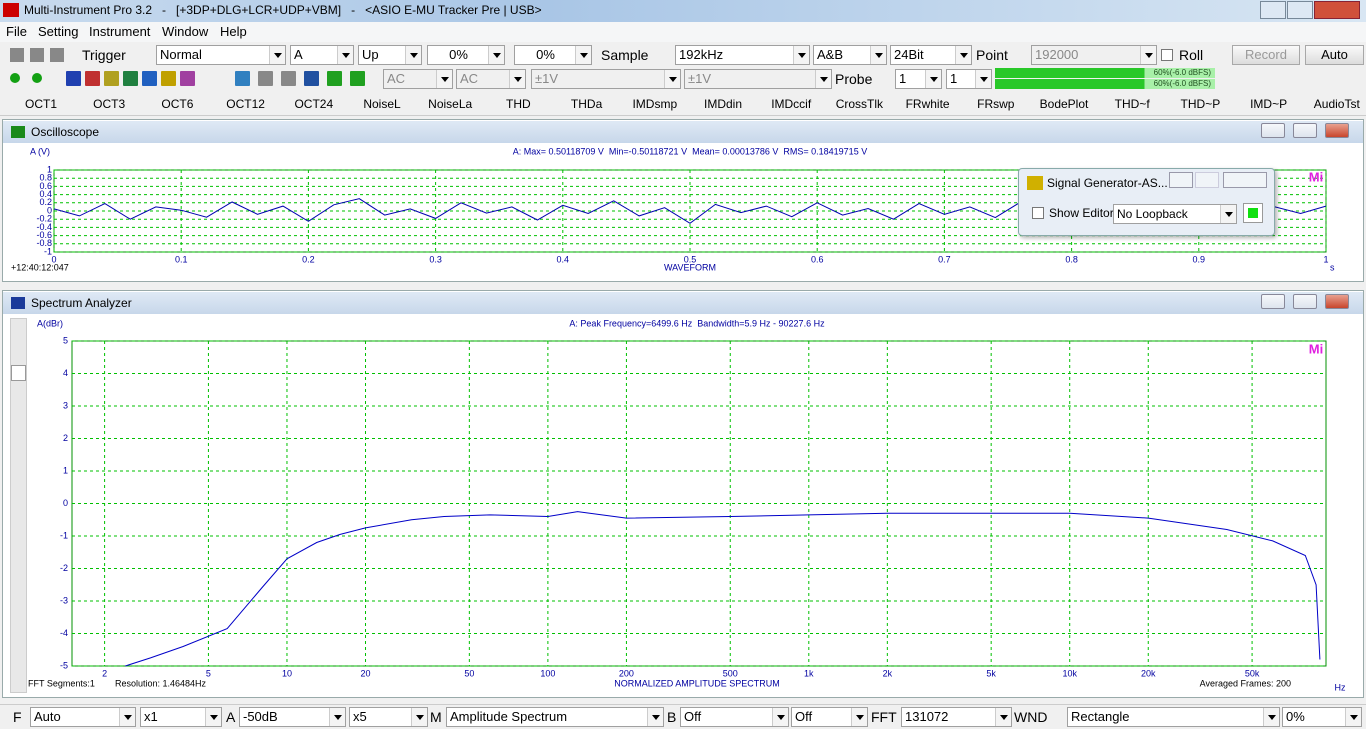 This screenshot has width=1366, height=729. I want to click on combo-box: 131072, so click(956, 717).